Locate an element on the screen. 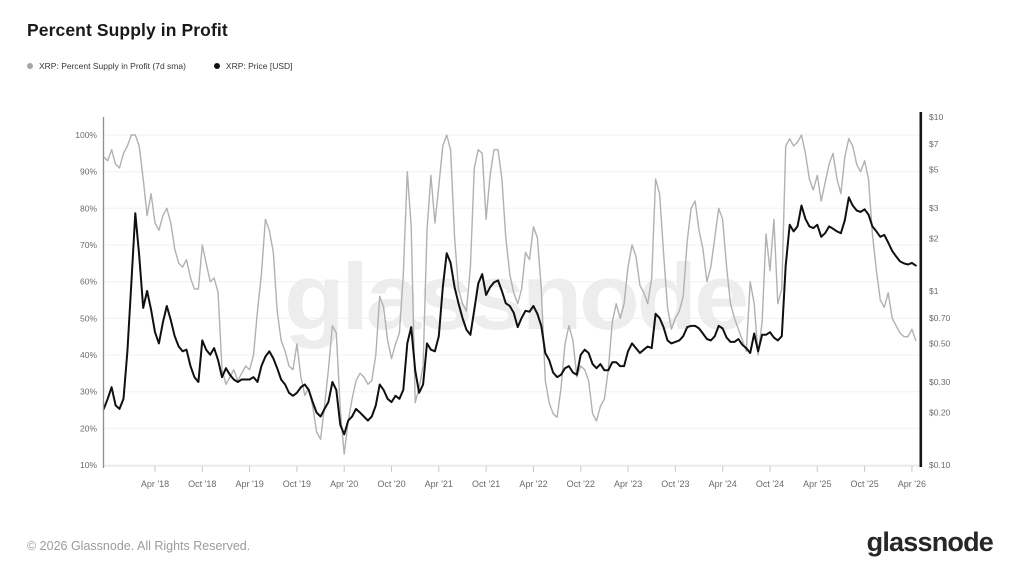 The height and width of the screenshot is (576, 1024). x-axis-label: Apr '20 is located at coordinates (344, 484).